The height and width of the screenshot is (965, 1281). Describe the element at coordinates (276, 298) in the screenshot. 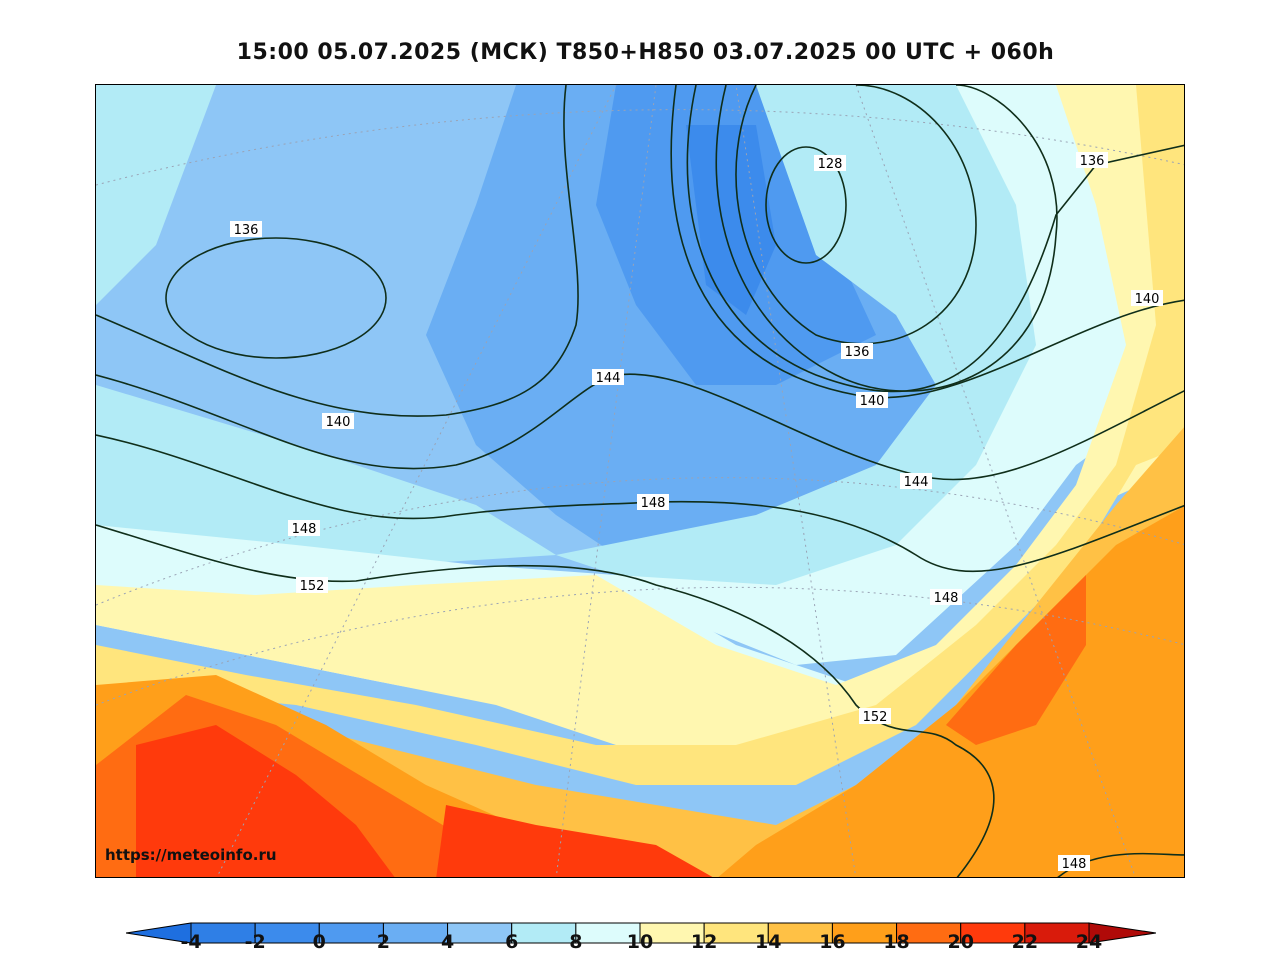

I see `contour-136-west` at that location.